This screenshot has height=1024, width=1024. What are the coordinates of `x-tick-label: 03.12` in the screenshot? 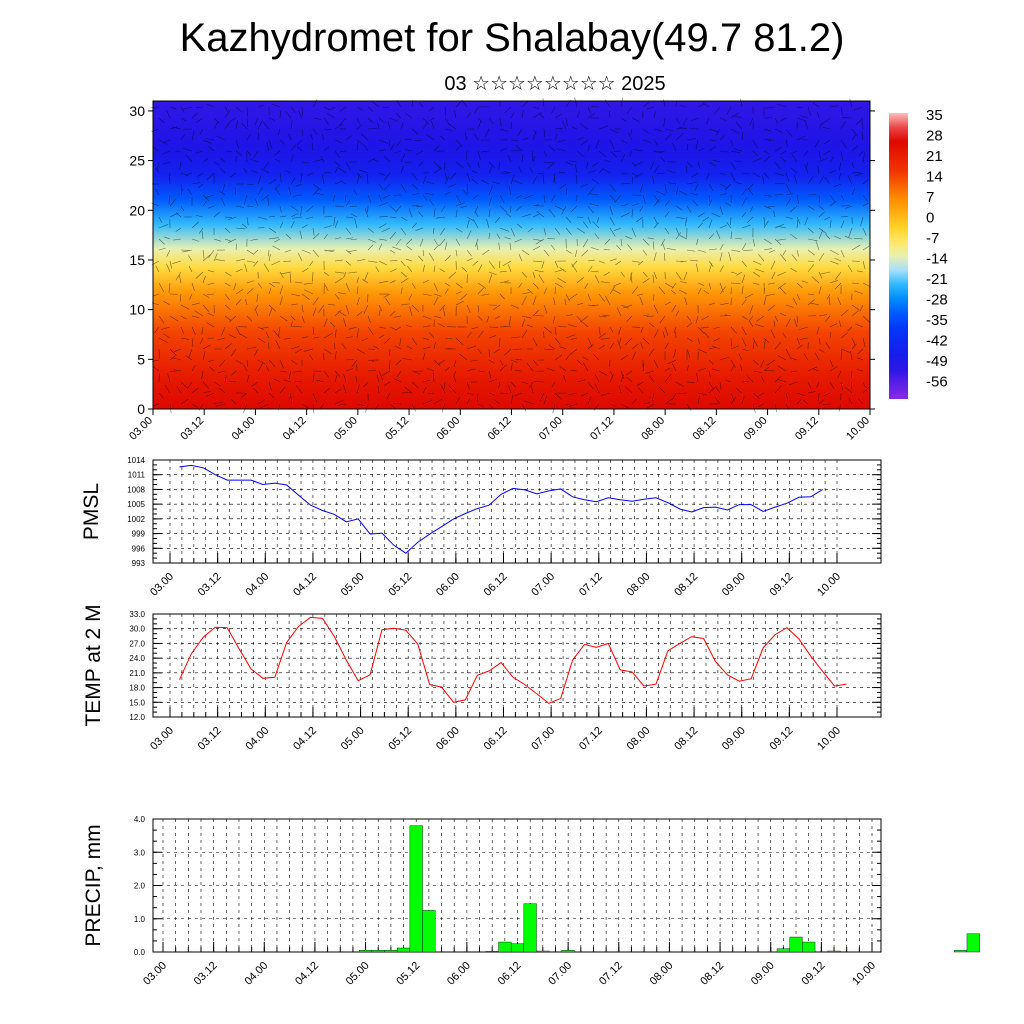 It's located at (206, 974).